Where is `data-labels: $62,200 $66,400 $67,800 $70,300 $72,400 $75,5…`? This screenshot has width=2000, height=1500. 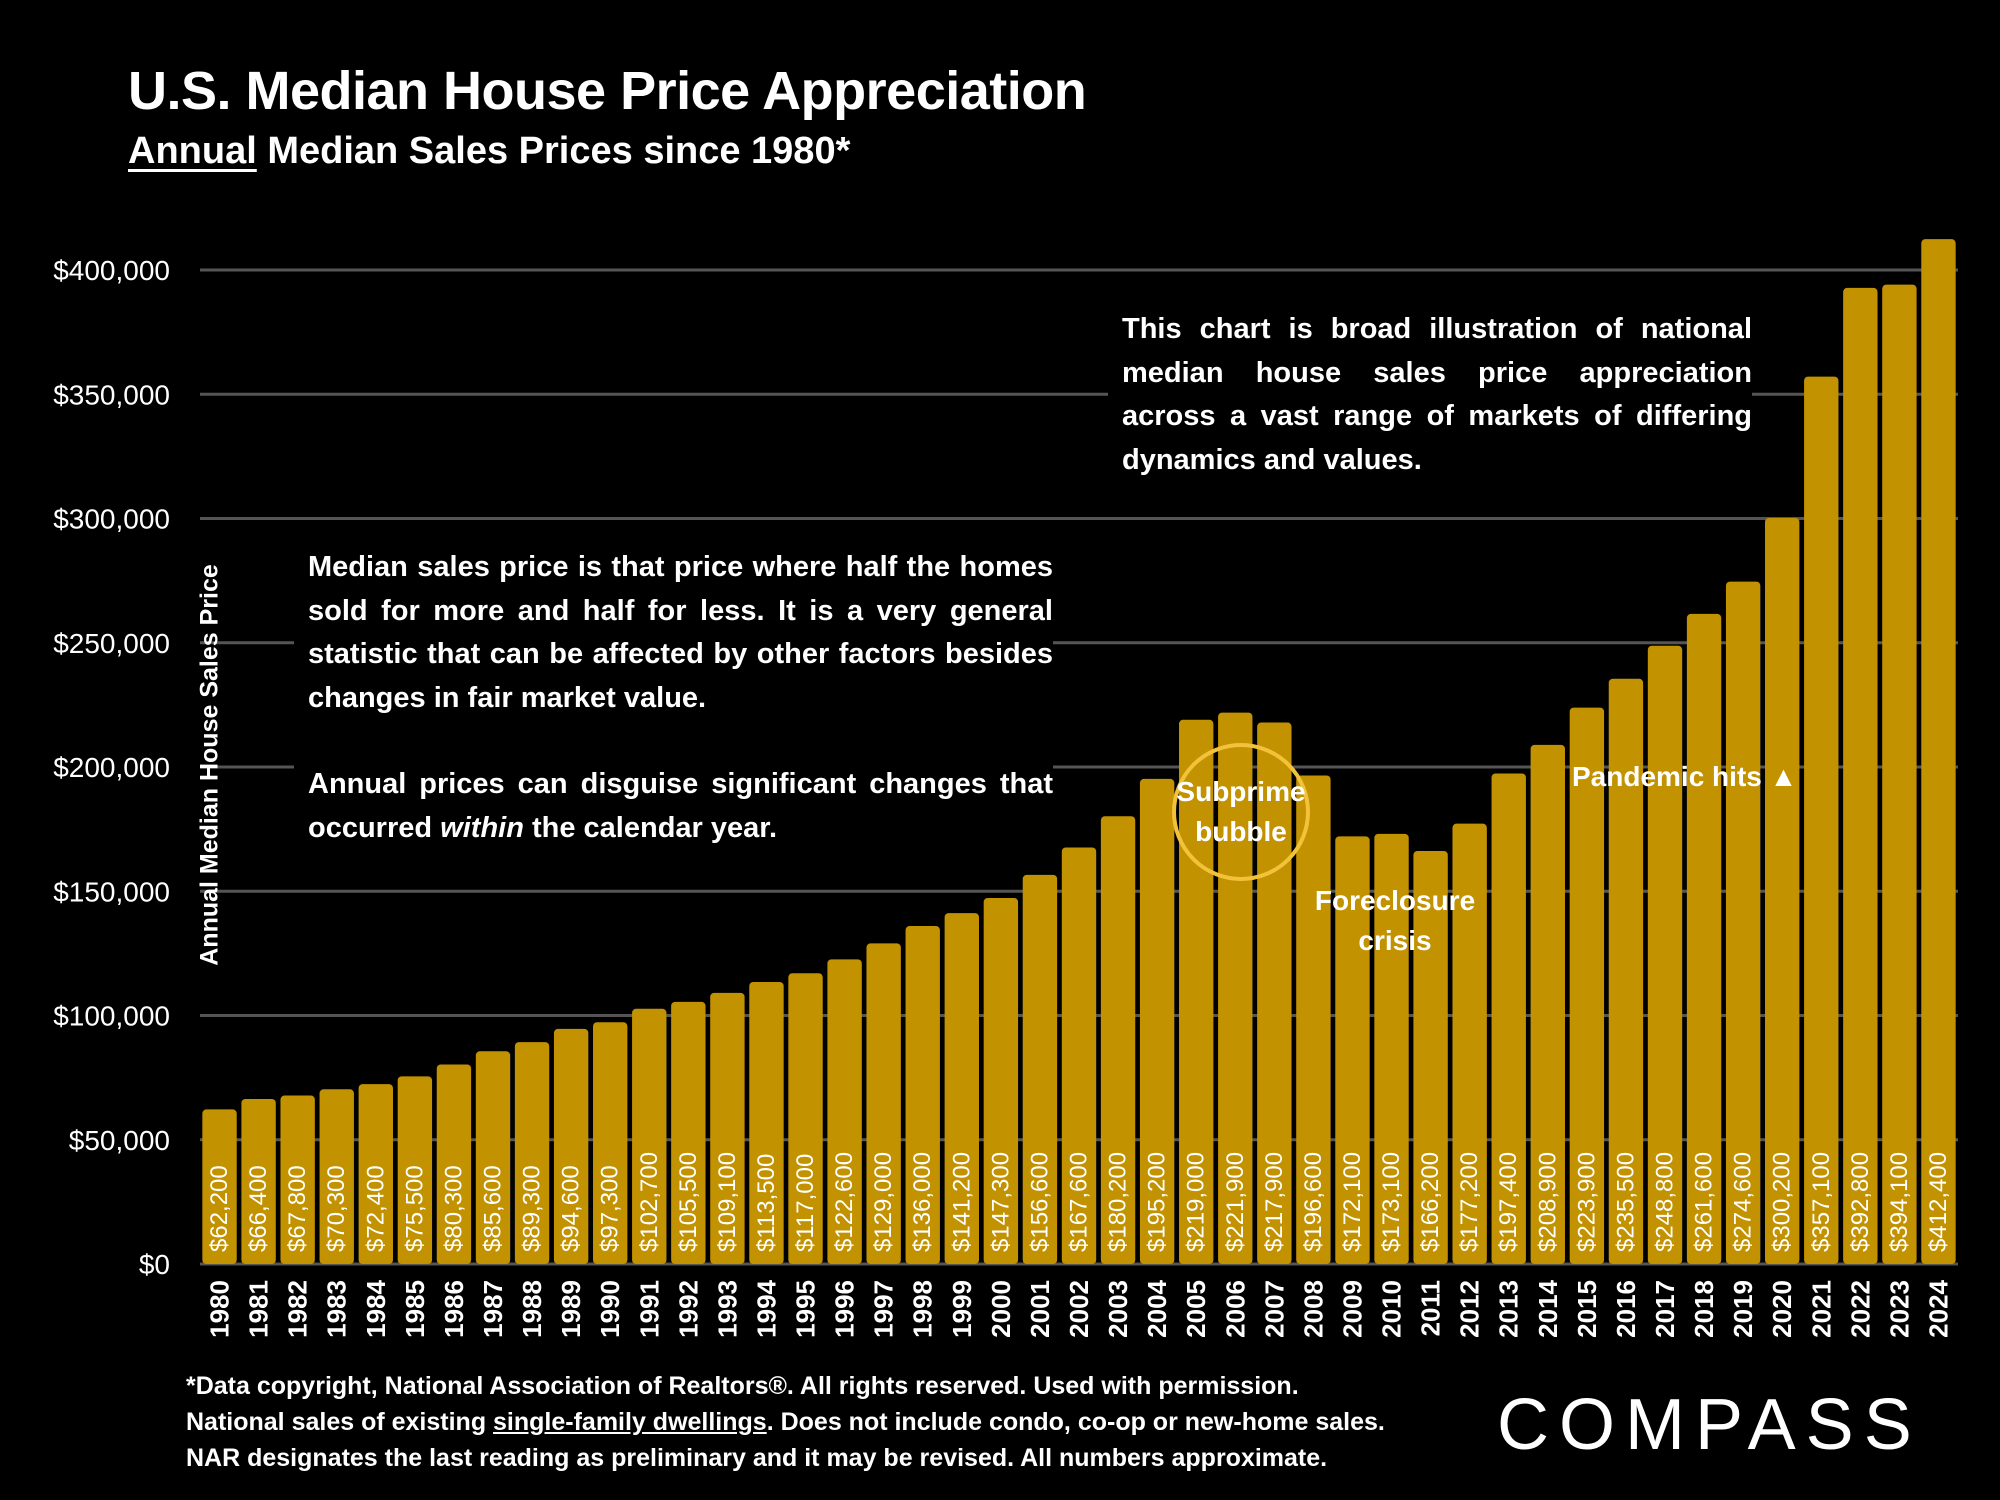
data-labels: $62,200 $66,400 $67,800 $70,300 $72,400 $75,5… is located at coordinates (1079, 1202).